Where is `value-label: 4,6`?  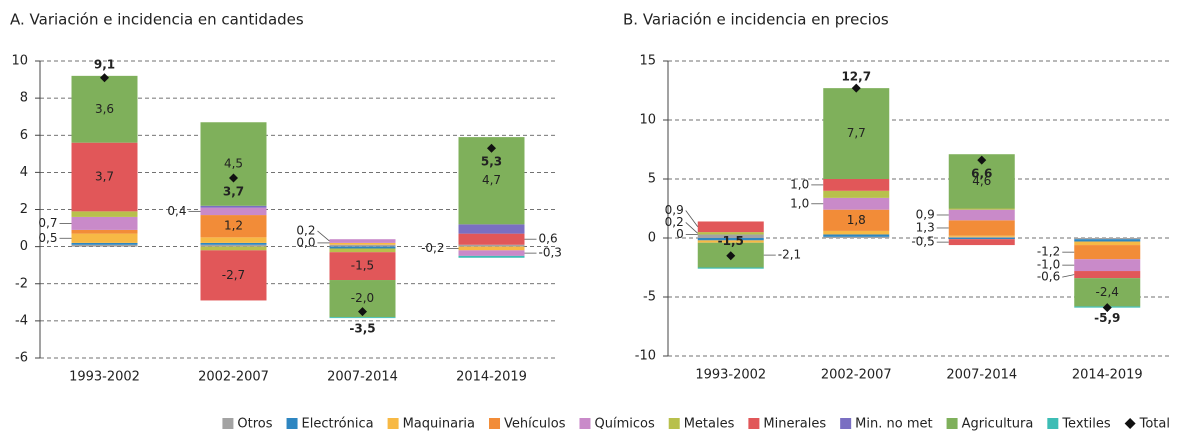 value-label: 4,6 is located at coordinates (981, 181).